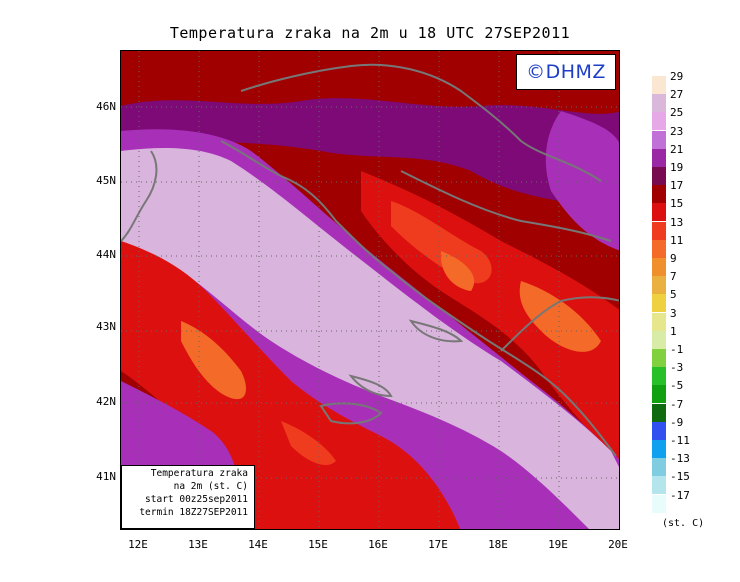  Describe the element at coordinates (673, 331) in the screenshot. I see `legend-label: 1` at that location.